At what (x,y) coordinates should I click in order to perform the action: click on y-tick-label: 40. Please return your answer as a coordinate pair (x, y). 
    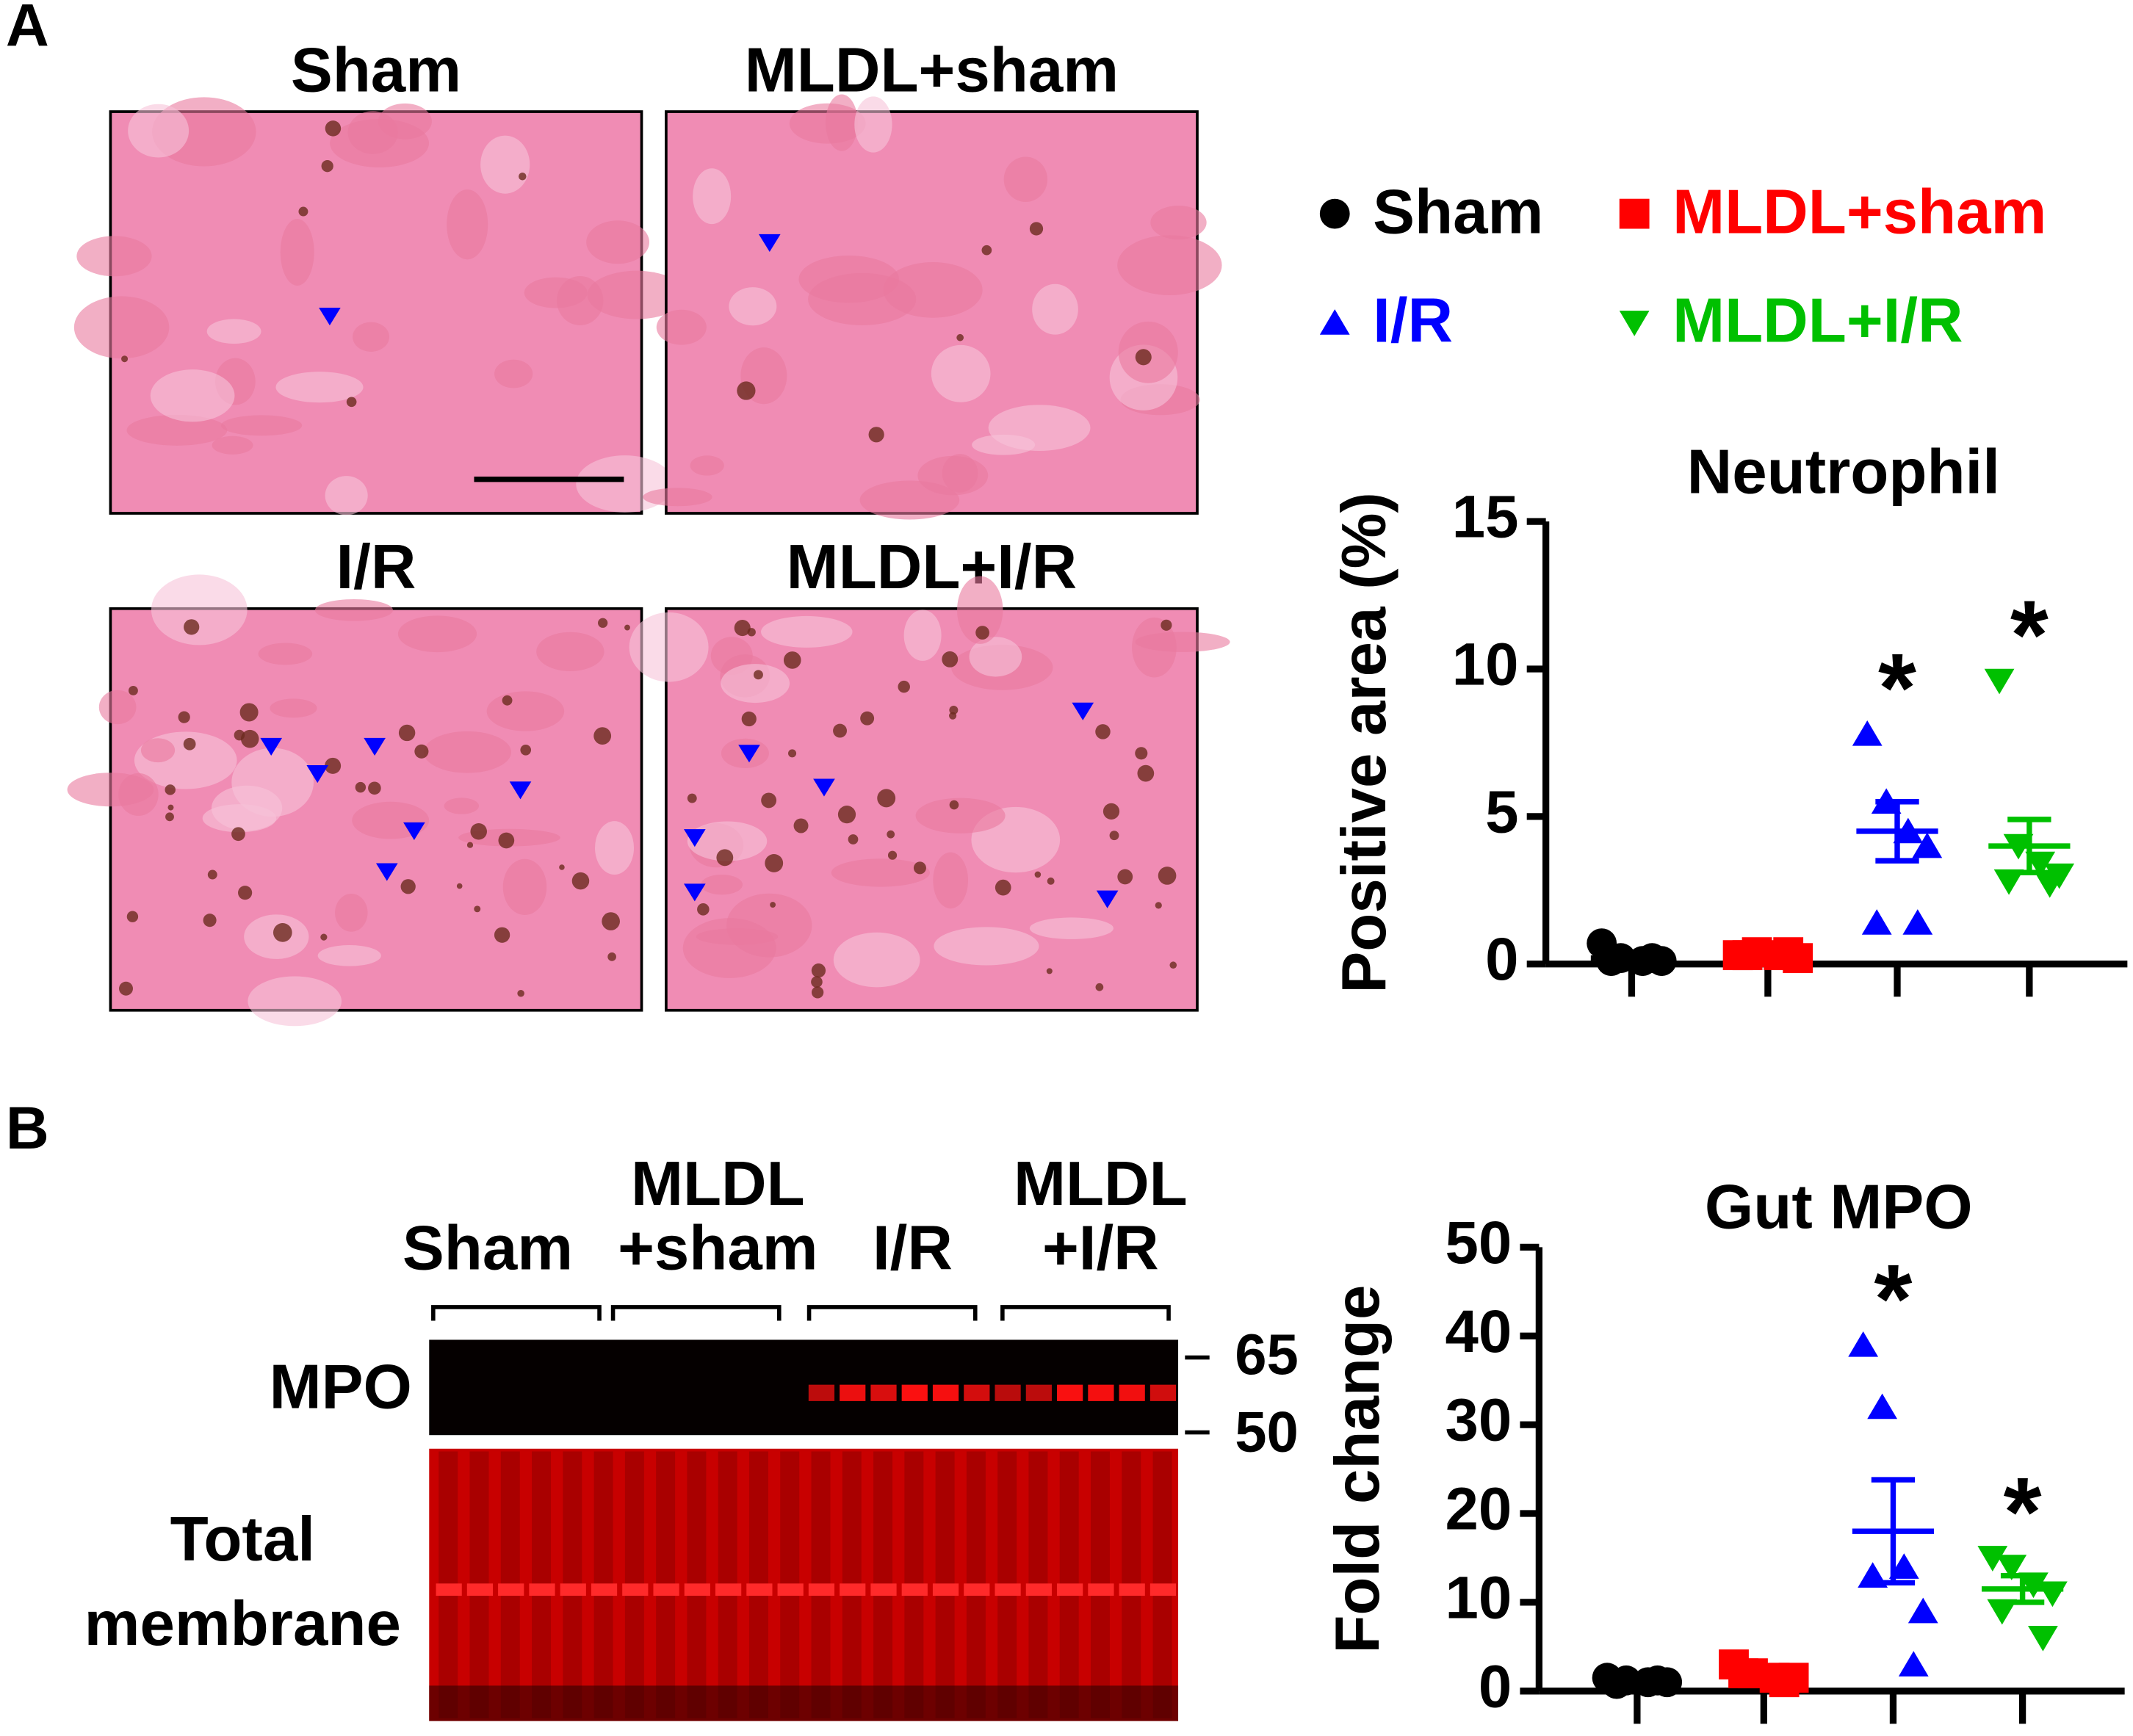
    Looking at the image, I should click on (1479, 1331).